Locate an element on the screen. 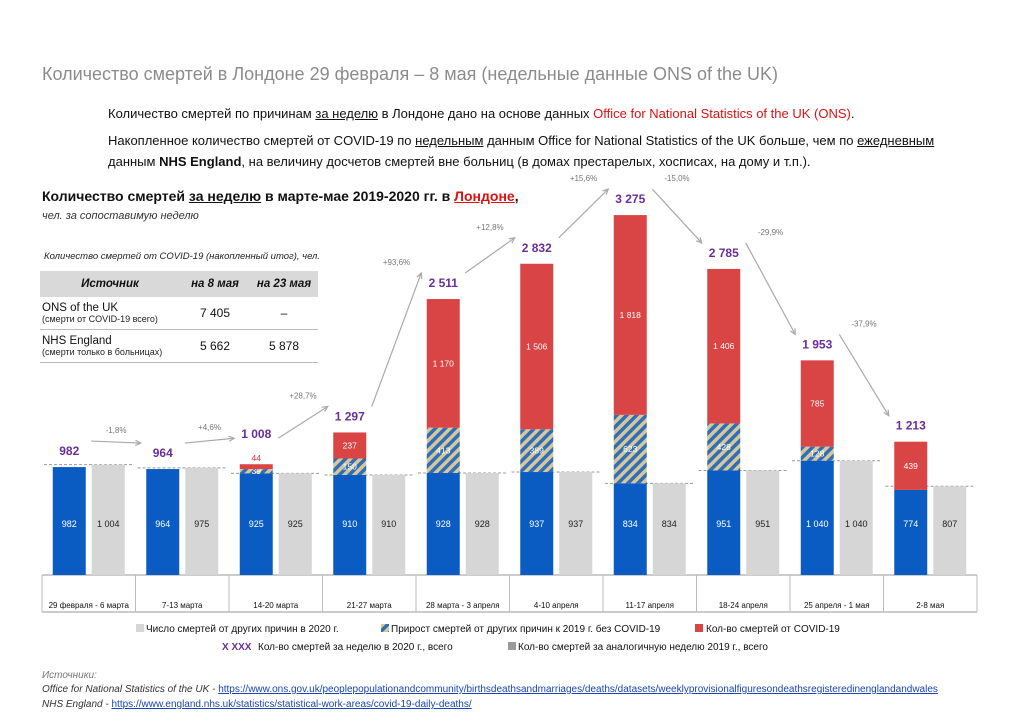  bar-2019-label: 951 is located at coordinates (762, 524).